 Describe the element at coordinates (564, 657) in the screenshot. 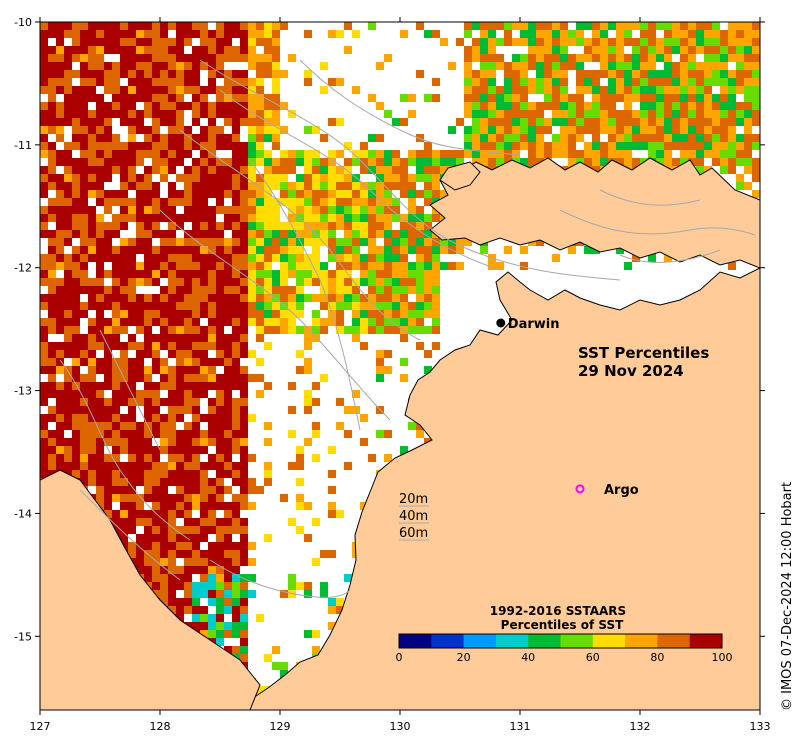

I see `colorbar-ticks: 0 20 40 60 80 100` at that location.